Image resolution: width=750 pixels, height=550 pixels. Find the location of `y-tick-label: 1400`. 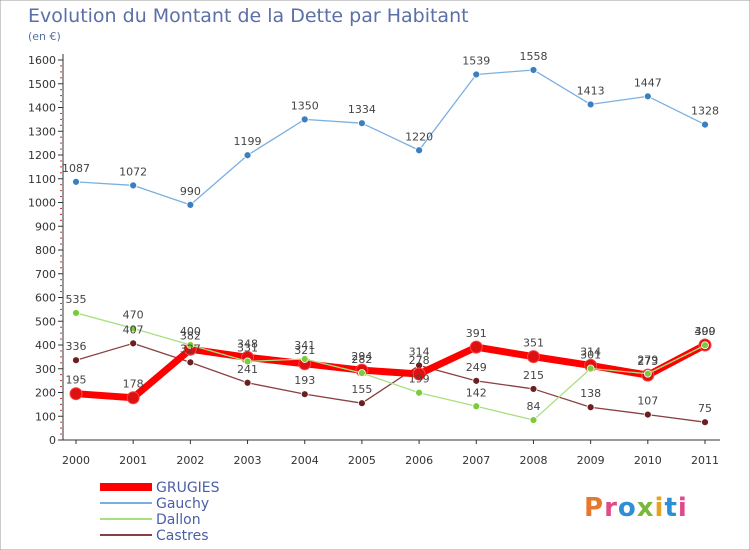

y-tick-label: 1400 is located at coordinates (42, 108).